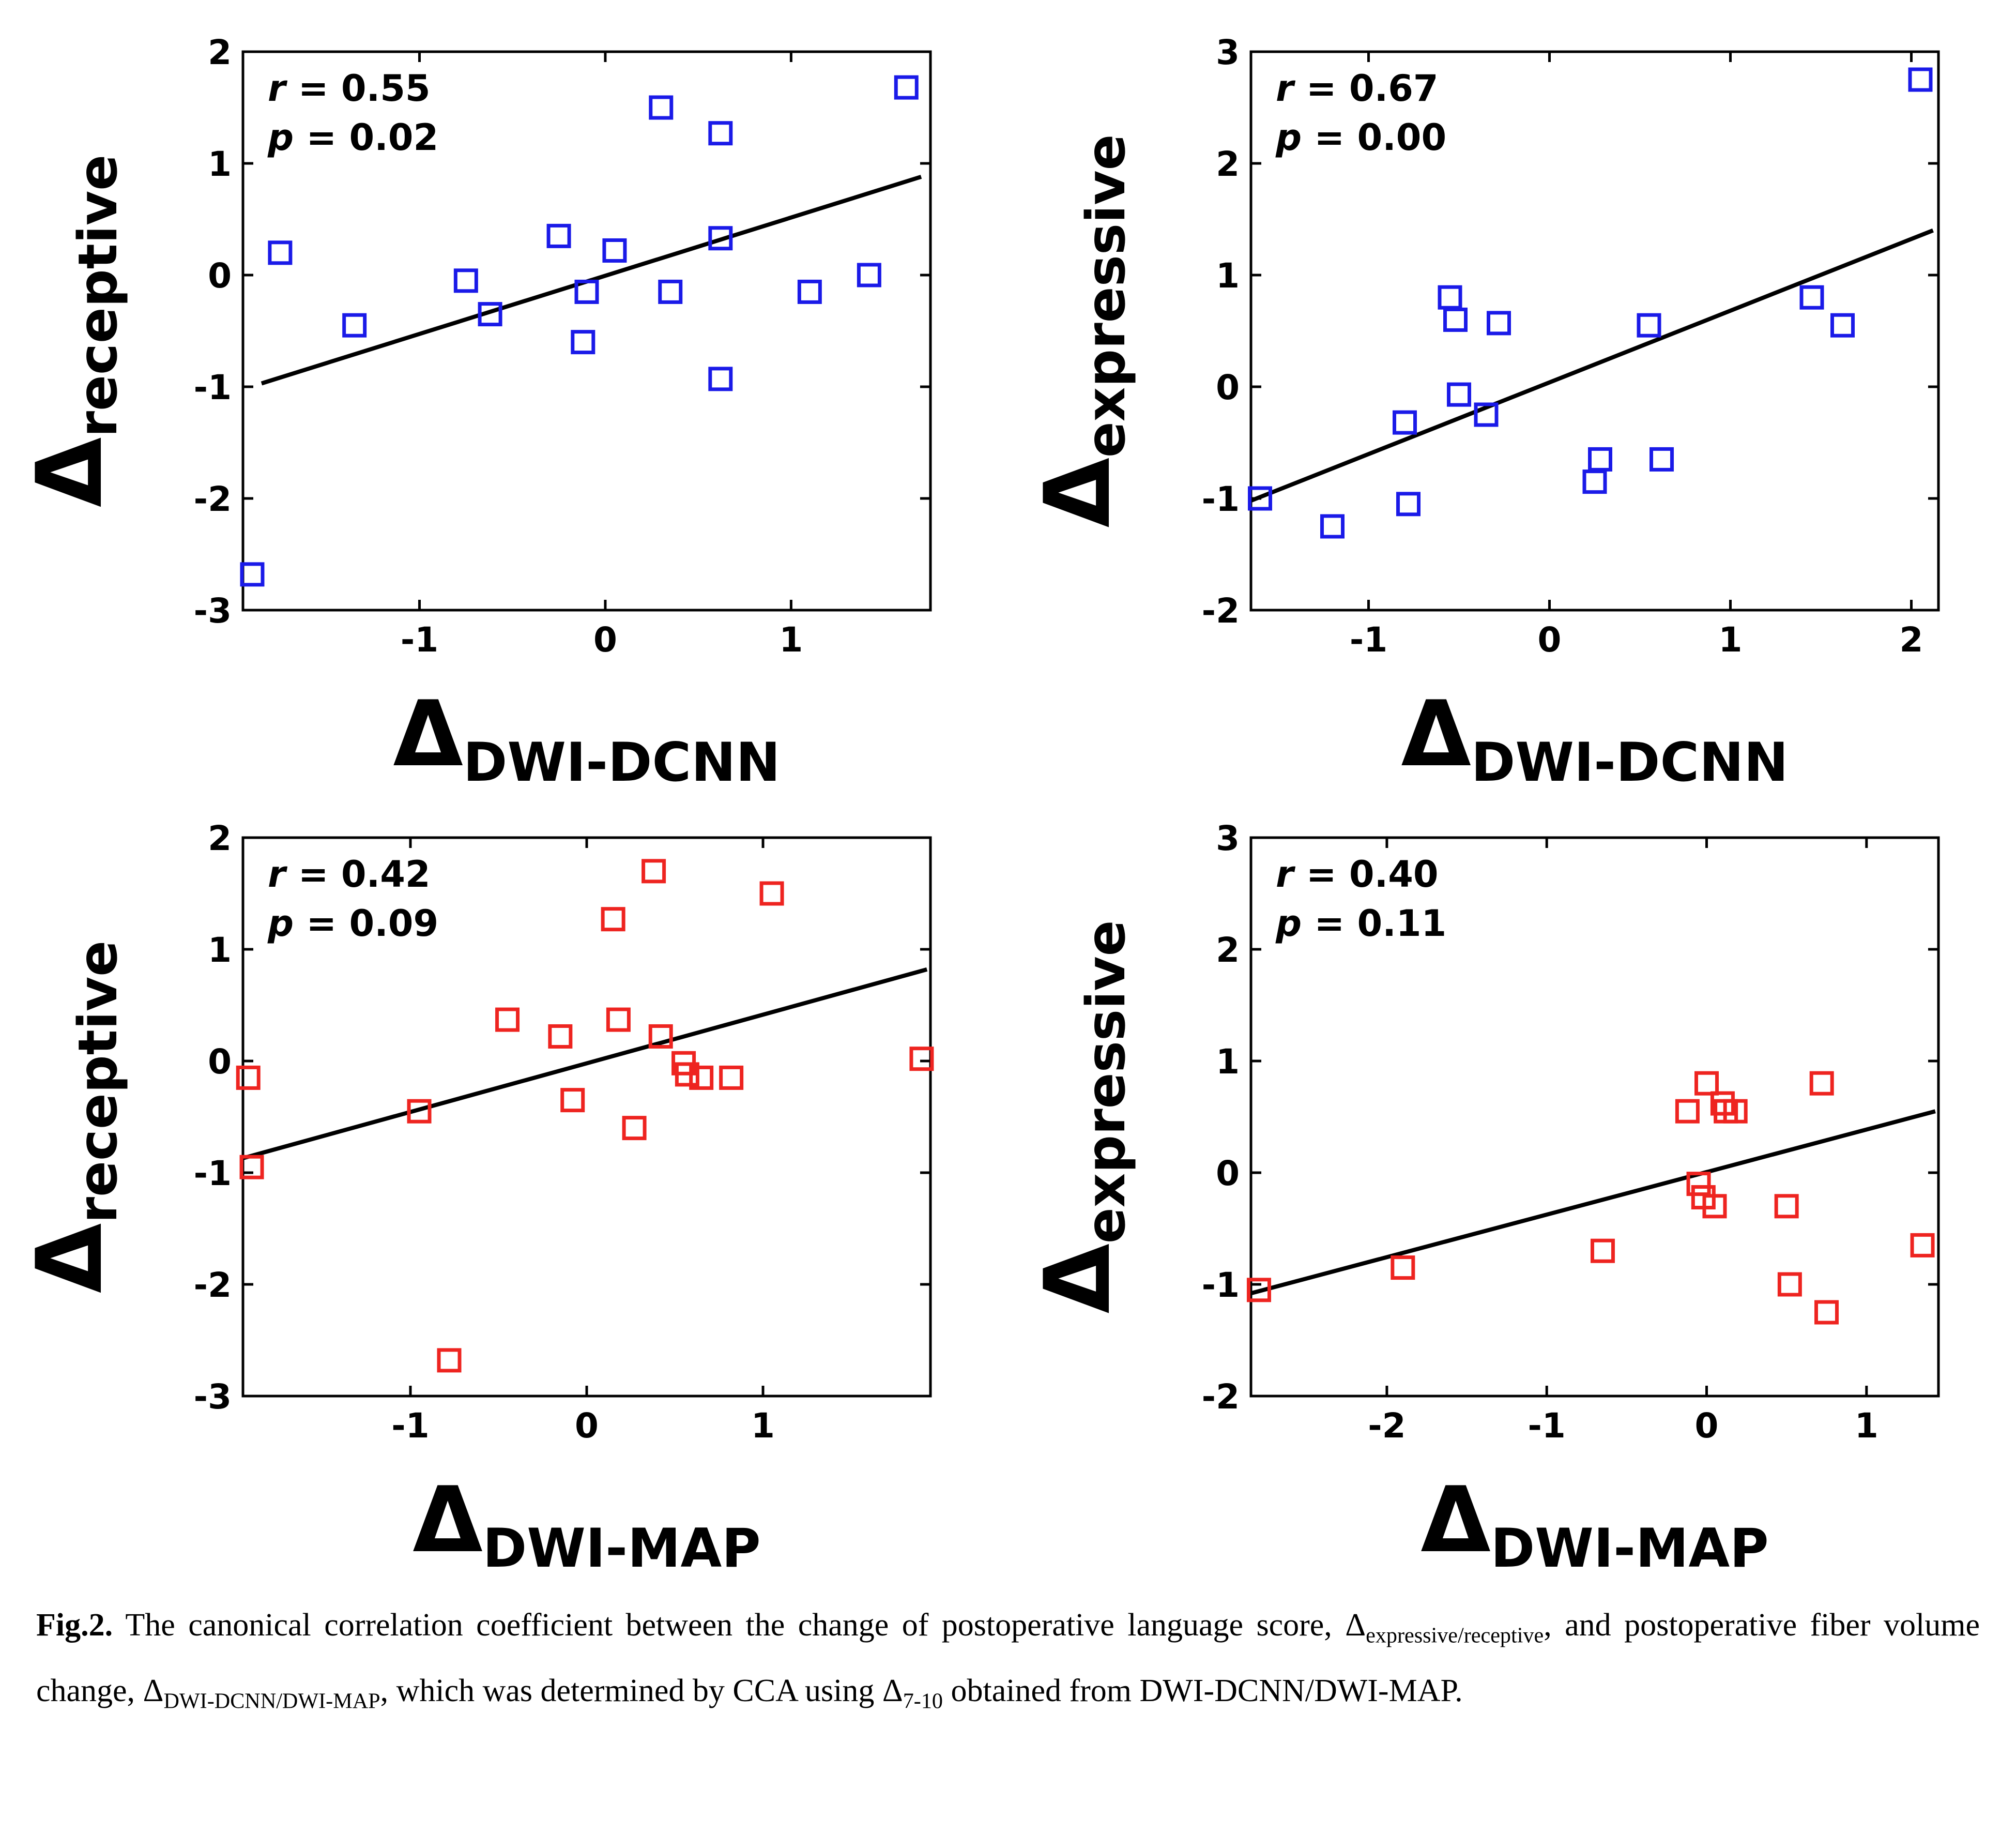 Image resolution: width=2016 pixels, height=1834 pixels. I want to click on y-axis-label: Δexpressive, so click(1081, 331).